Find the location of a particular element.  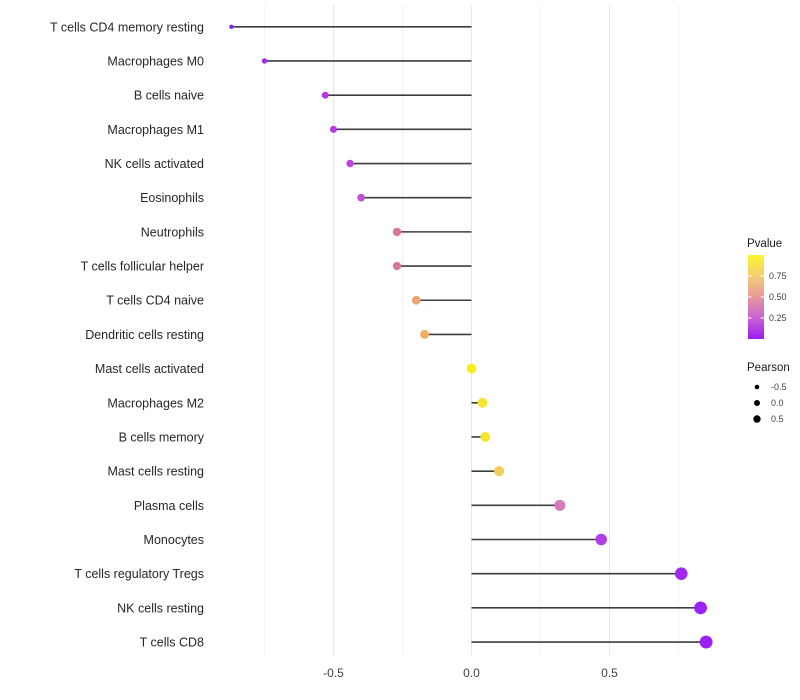

pearson-legend-label: 0.5 is located at coordinates (777, 419).